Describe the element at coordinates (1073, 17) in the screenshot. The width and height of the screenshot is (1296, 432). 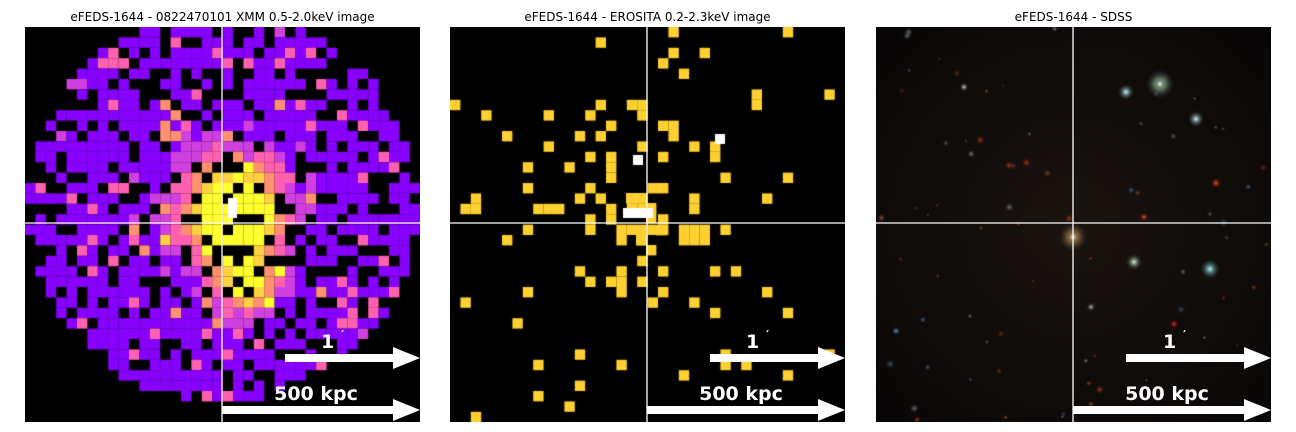
I see `panel-title-sdss: eFEDS-1644 - SDSS` at that location.